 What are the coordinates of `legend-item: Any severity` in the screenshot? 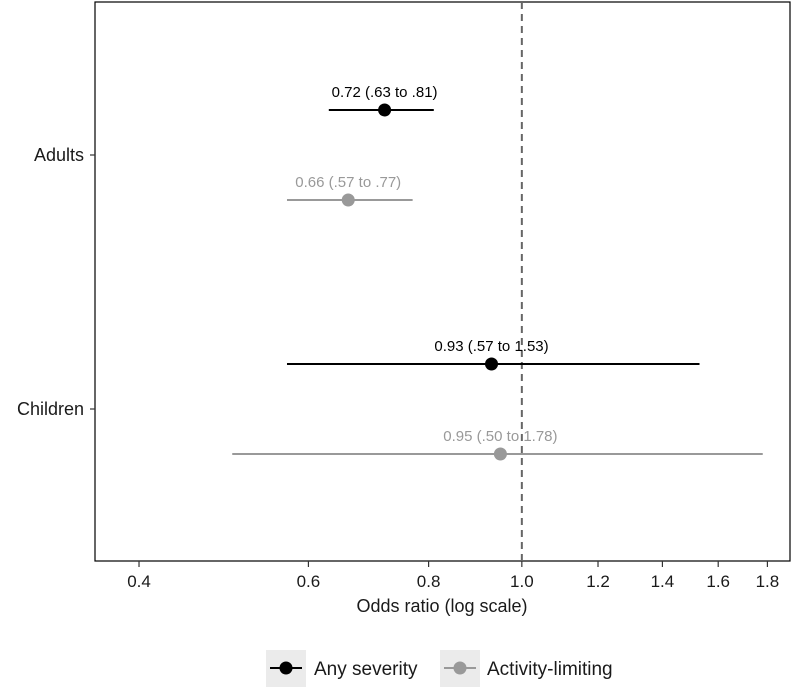 It's located at (342, 668).